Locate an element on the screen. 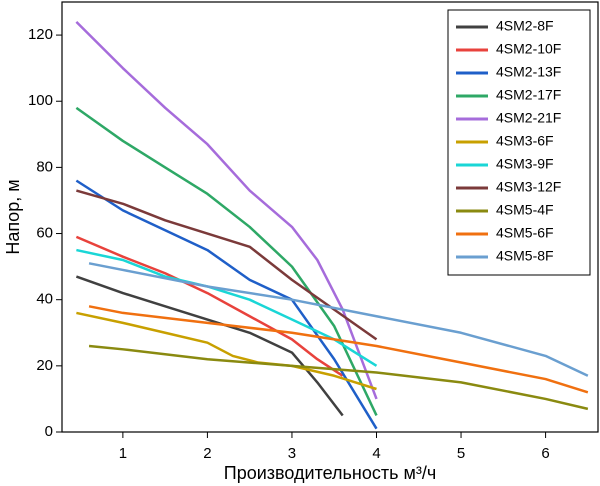 The width and height of the screenshot is (600, 486). y-tick-label: 80 is located at coordinates (44, 166).